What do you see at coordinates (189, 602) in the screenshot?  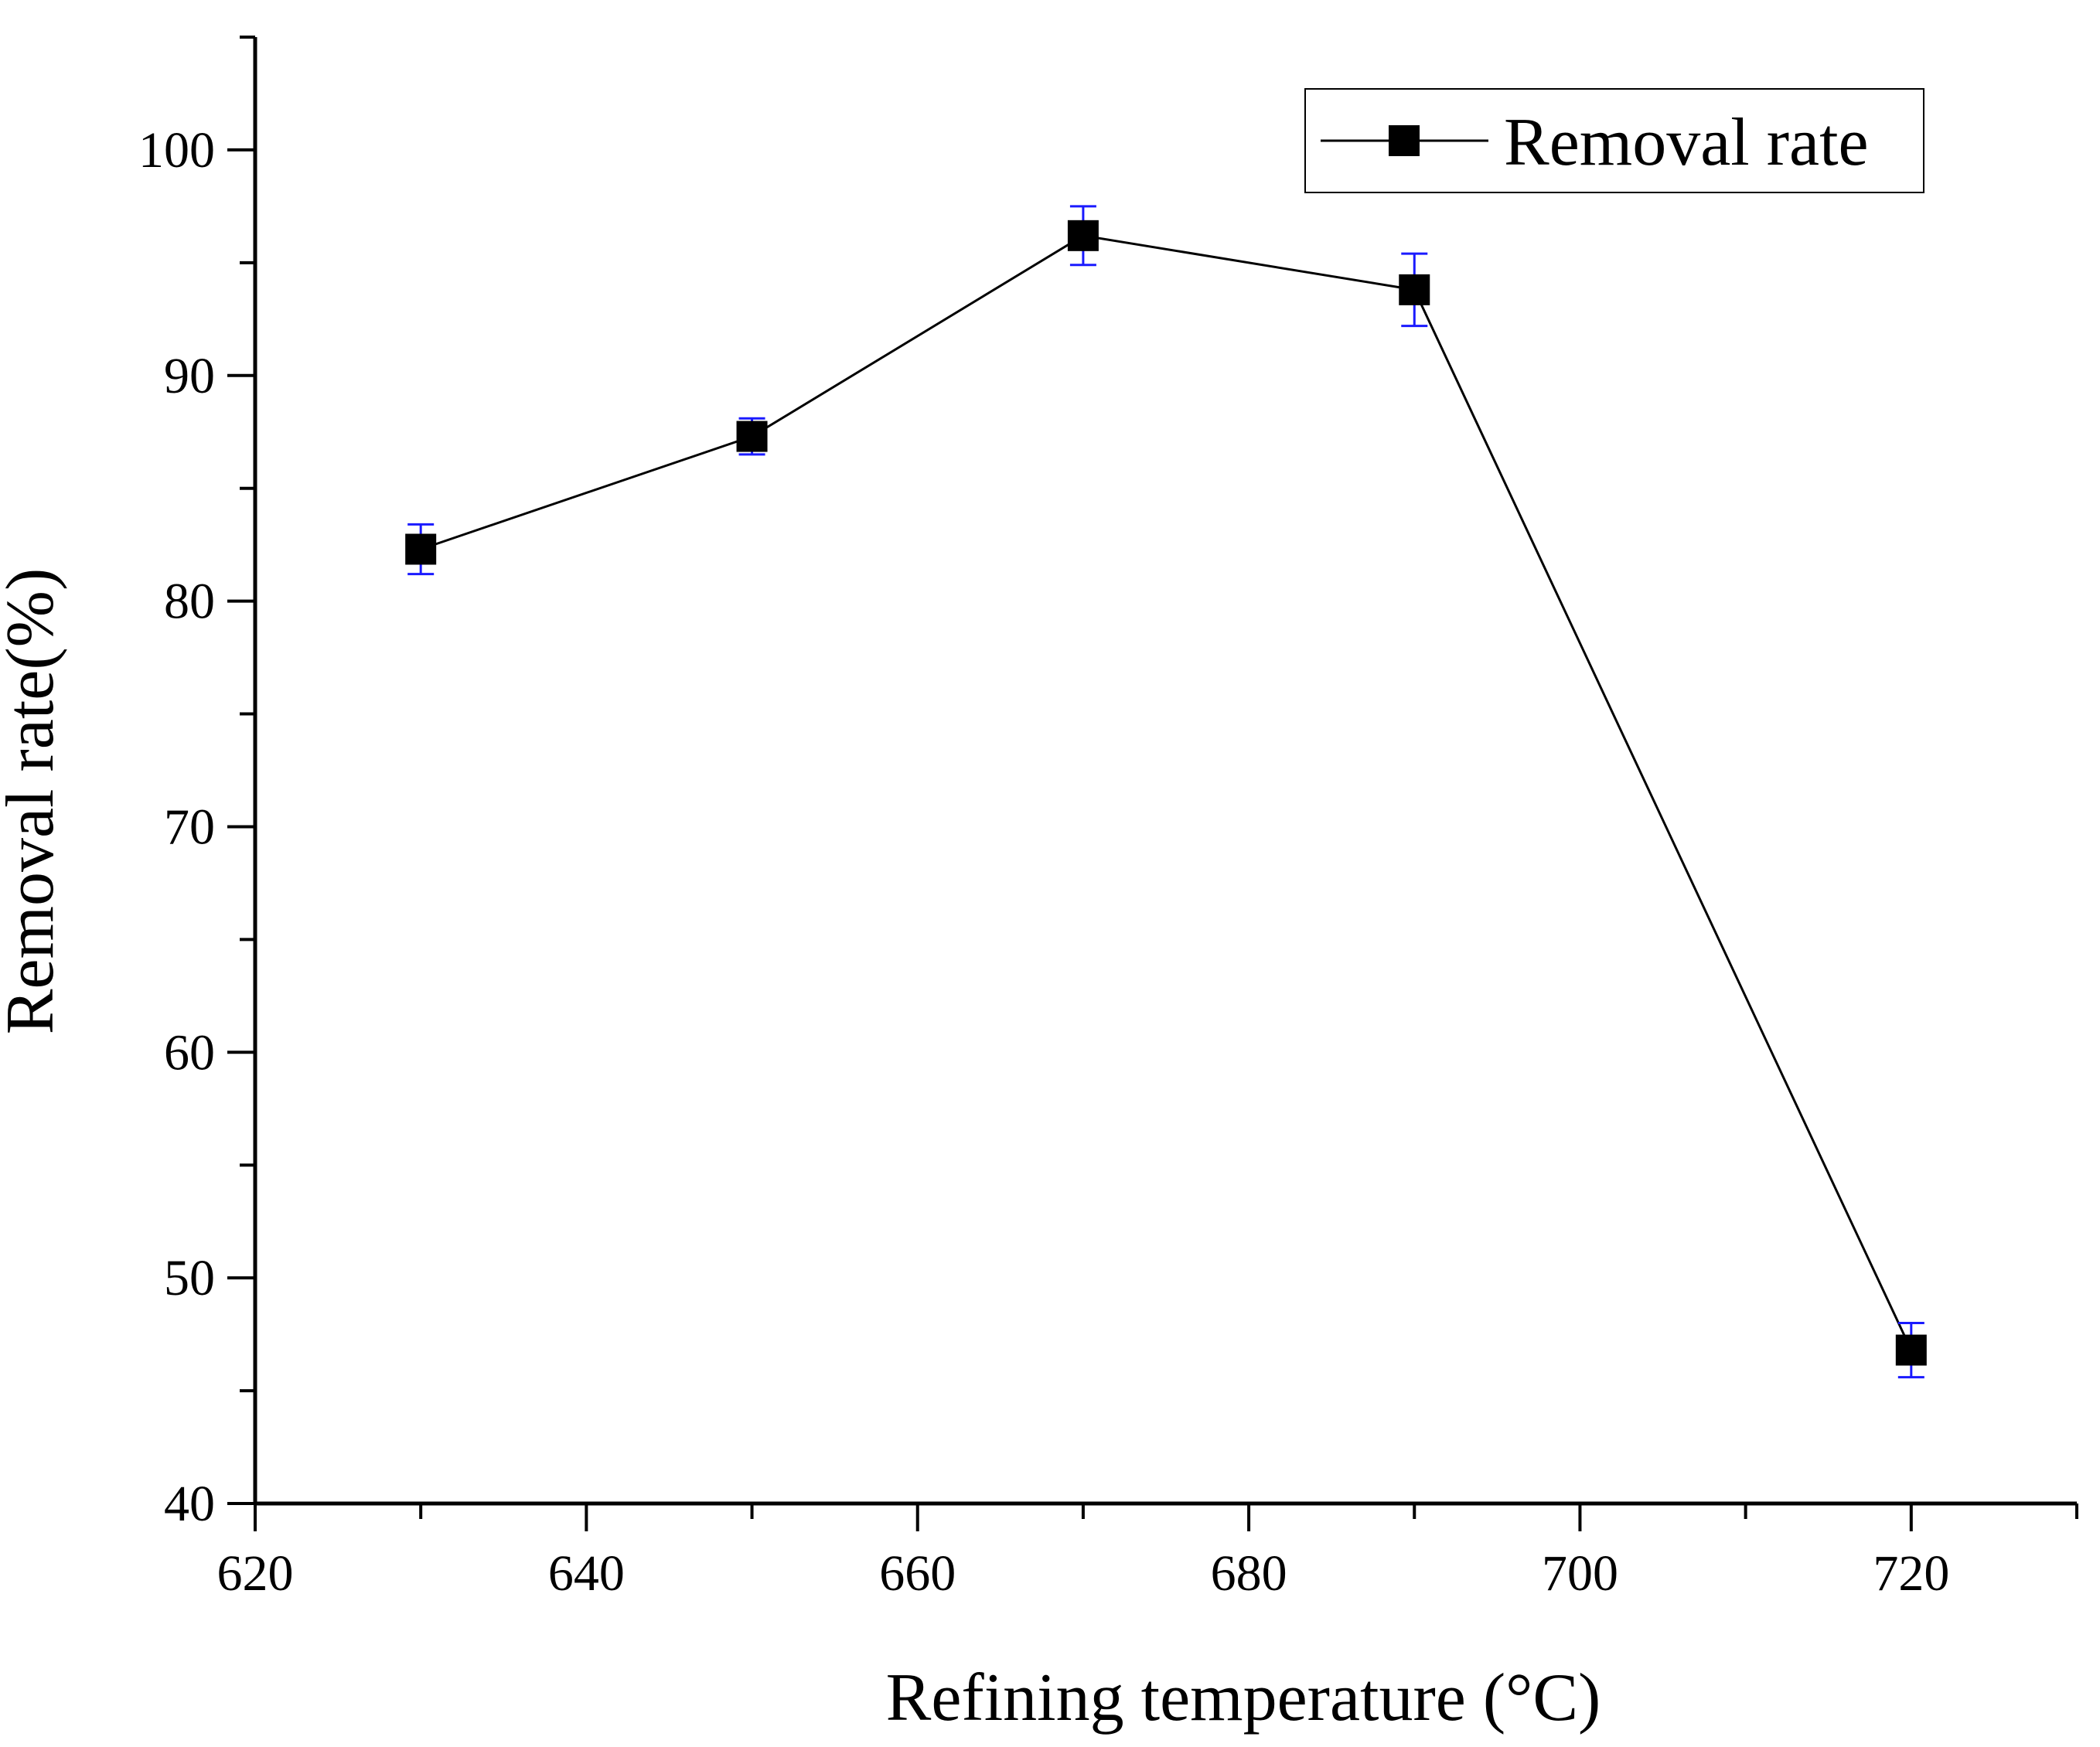 I see `y-tick-label: 80` at bounding box center [189, 602].